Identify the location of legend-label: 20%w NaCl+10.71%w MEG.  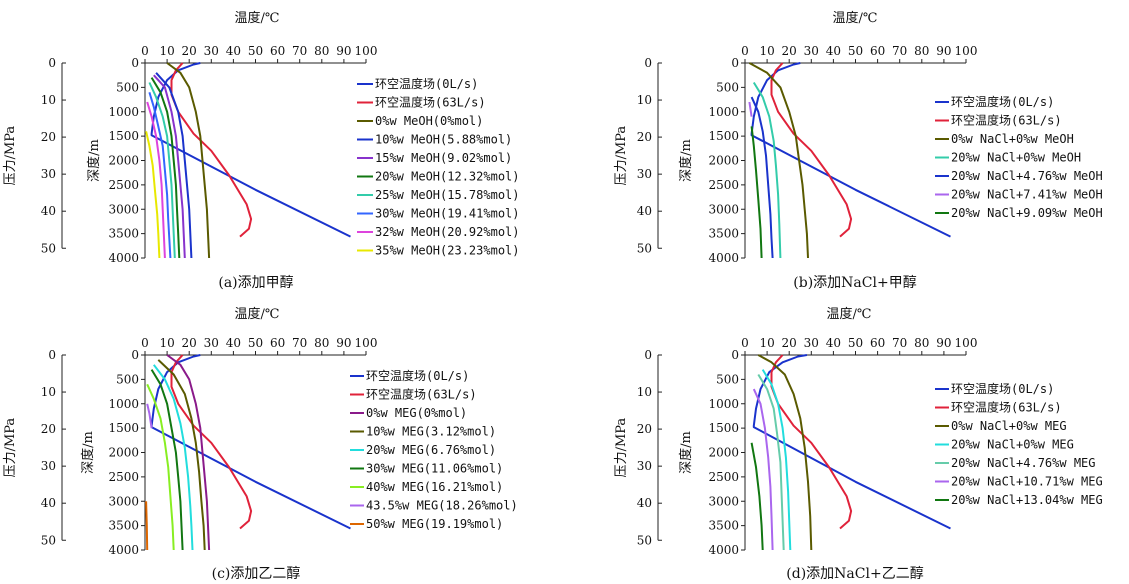
(1027, 482).